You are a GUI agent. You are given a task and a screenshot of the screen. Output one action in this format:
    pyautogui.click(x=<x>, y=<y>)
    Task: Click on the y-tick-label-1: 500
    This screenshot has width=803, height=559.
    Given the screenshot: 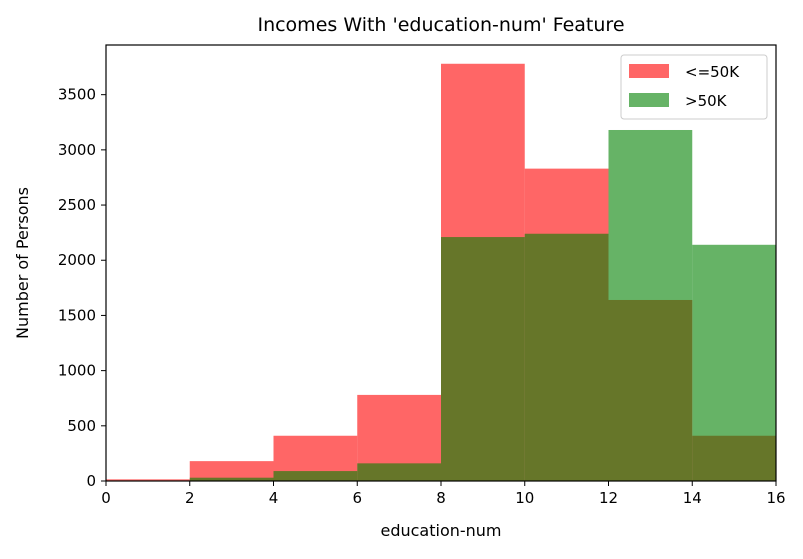 What is the action you would take?
    pyautogui.click(x=81, y=426)
    